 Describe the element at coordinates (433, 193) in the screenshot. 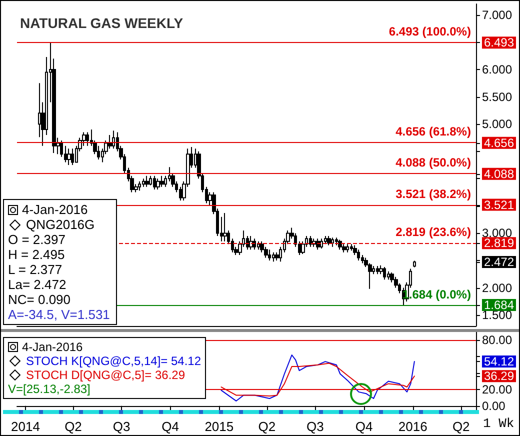

I see `ref-line-label: 3.521 (38.2%)` at that location.